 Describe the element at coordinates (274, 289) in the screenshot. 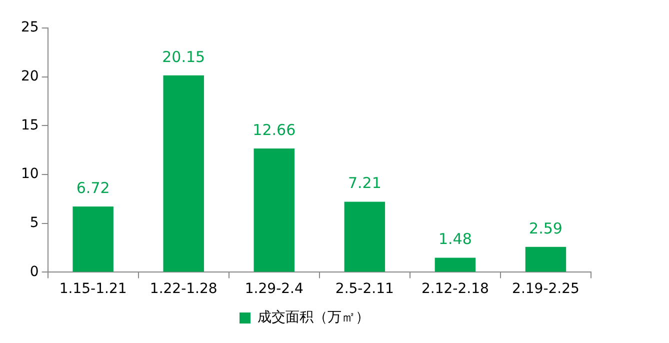

I see `x-tick-label: 1.29-2.4` at that location.